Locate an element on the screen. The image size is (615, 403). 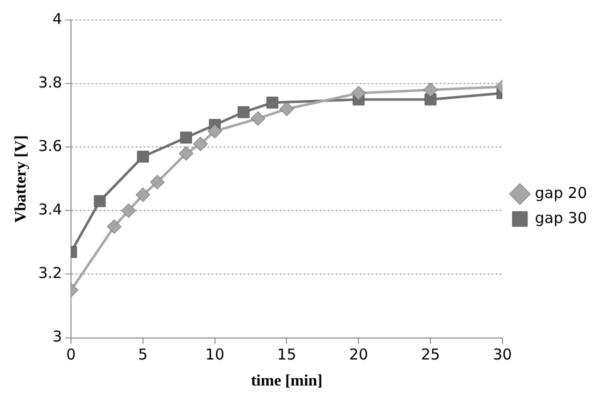
y-tick-label: 3.8 is located at coordinates (50, 82).